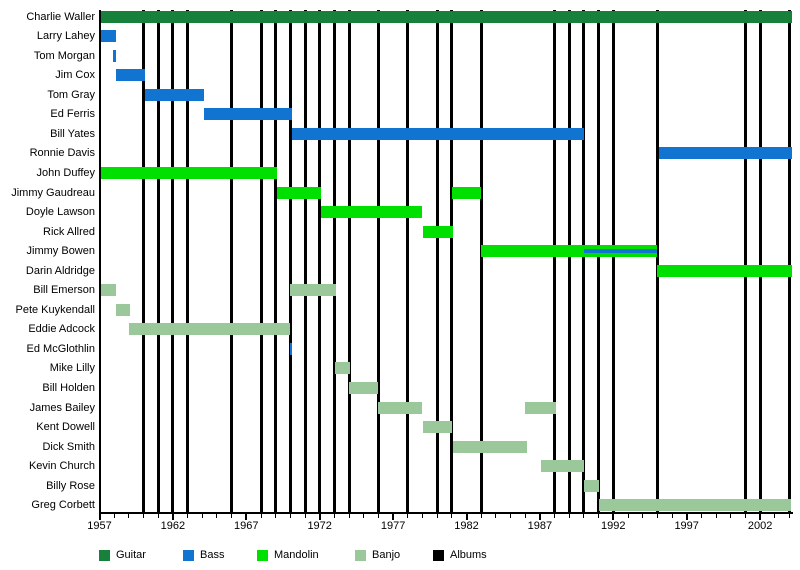 This screenshot has width=800, height=570. What do you see at coordinates (60, 270) in the screenshot?
I see `member-name-label: Darin Aldridge` at bounding box center [60, 270].